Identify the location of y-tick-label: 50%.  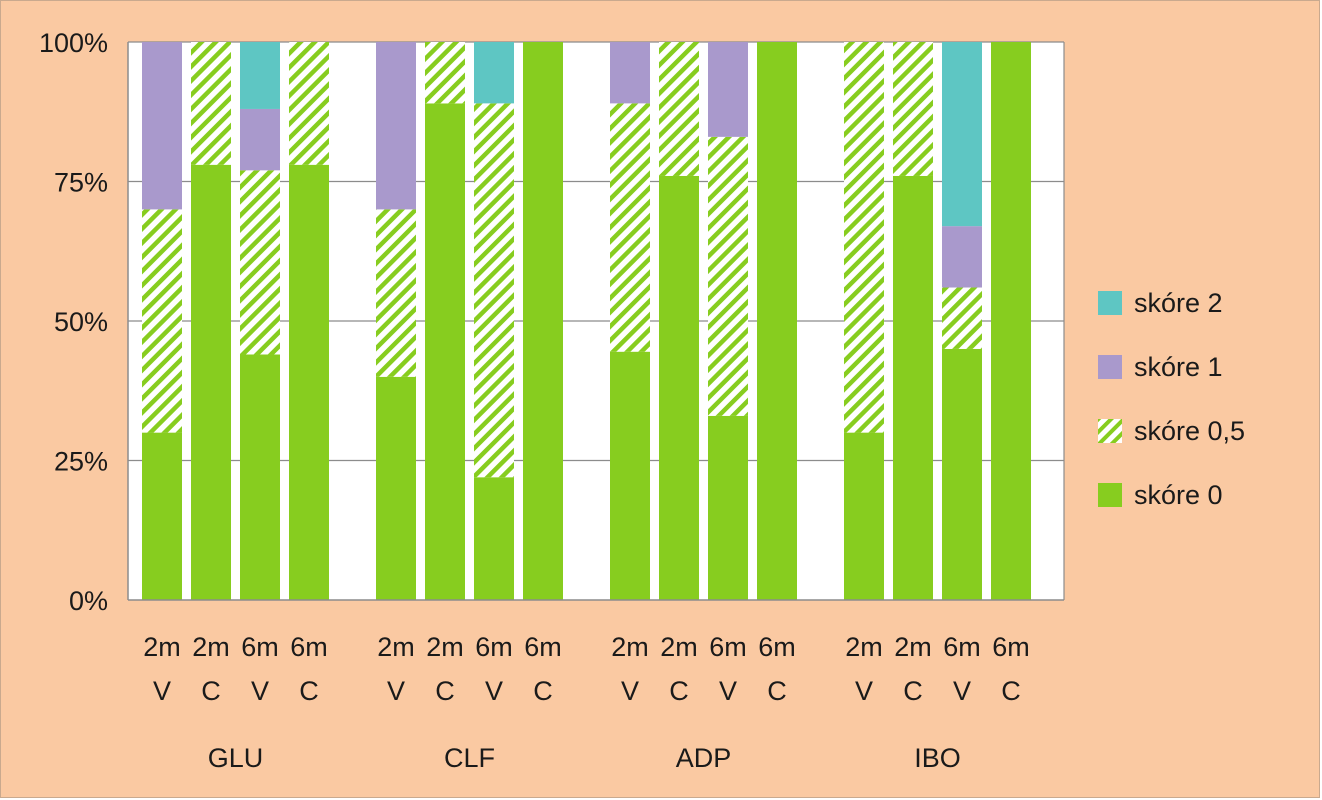
(81, 322).